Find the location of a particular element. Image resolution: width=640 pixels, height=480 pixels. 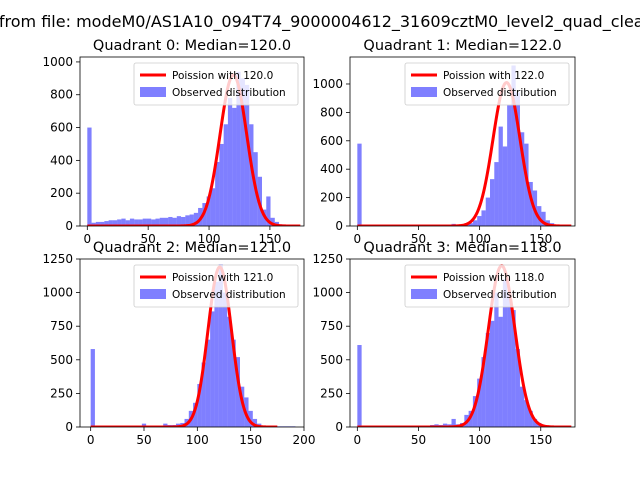

legend-box is located at coordinates (487, 286).